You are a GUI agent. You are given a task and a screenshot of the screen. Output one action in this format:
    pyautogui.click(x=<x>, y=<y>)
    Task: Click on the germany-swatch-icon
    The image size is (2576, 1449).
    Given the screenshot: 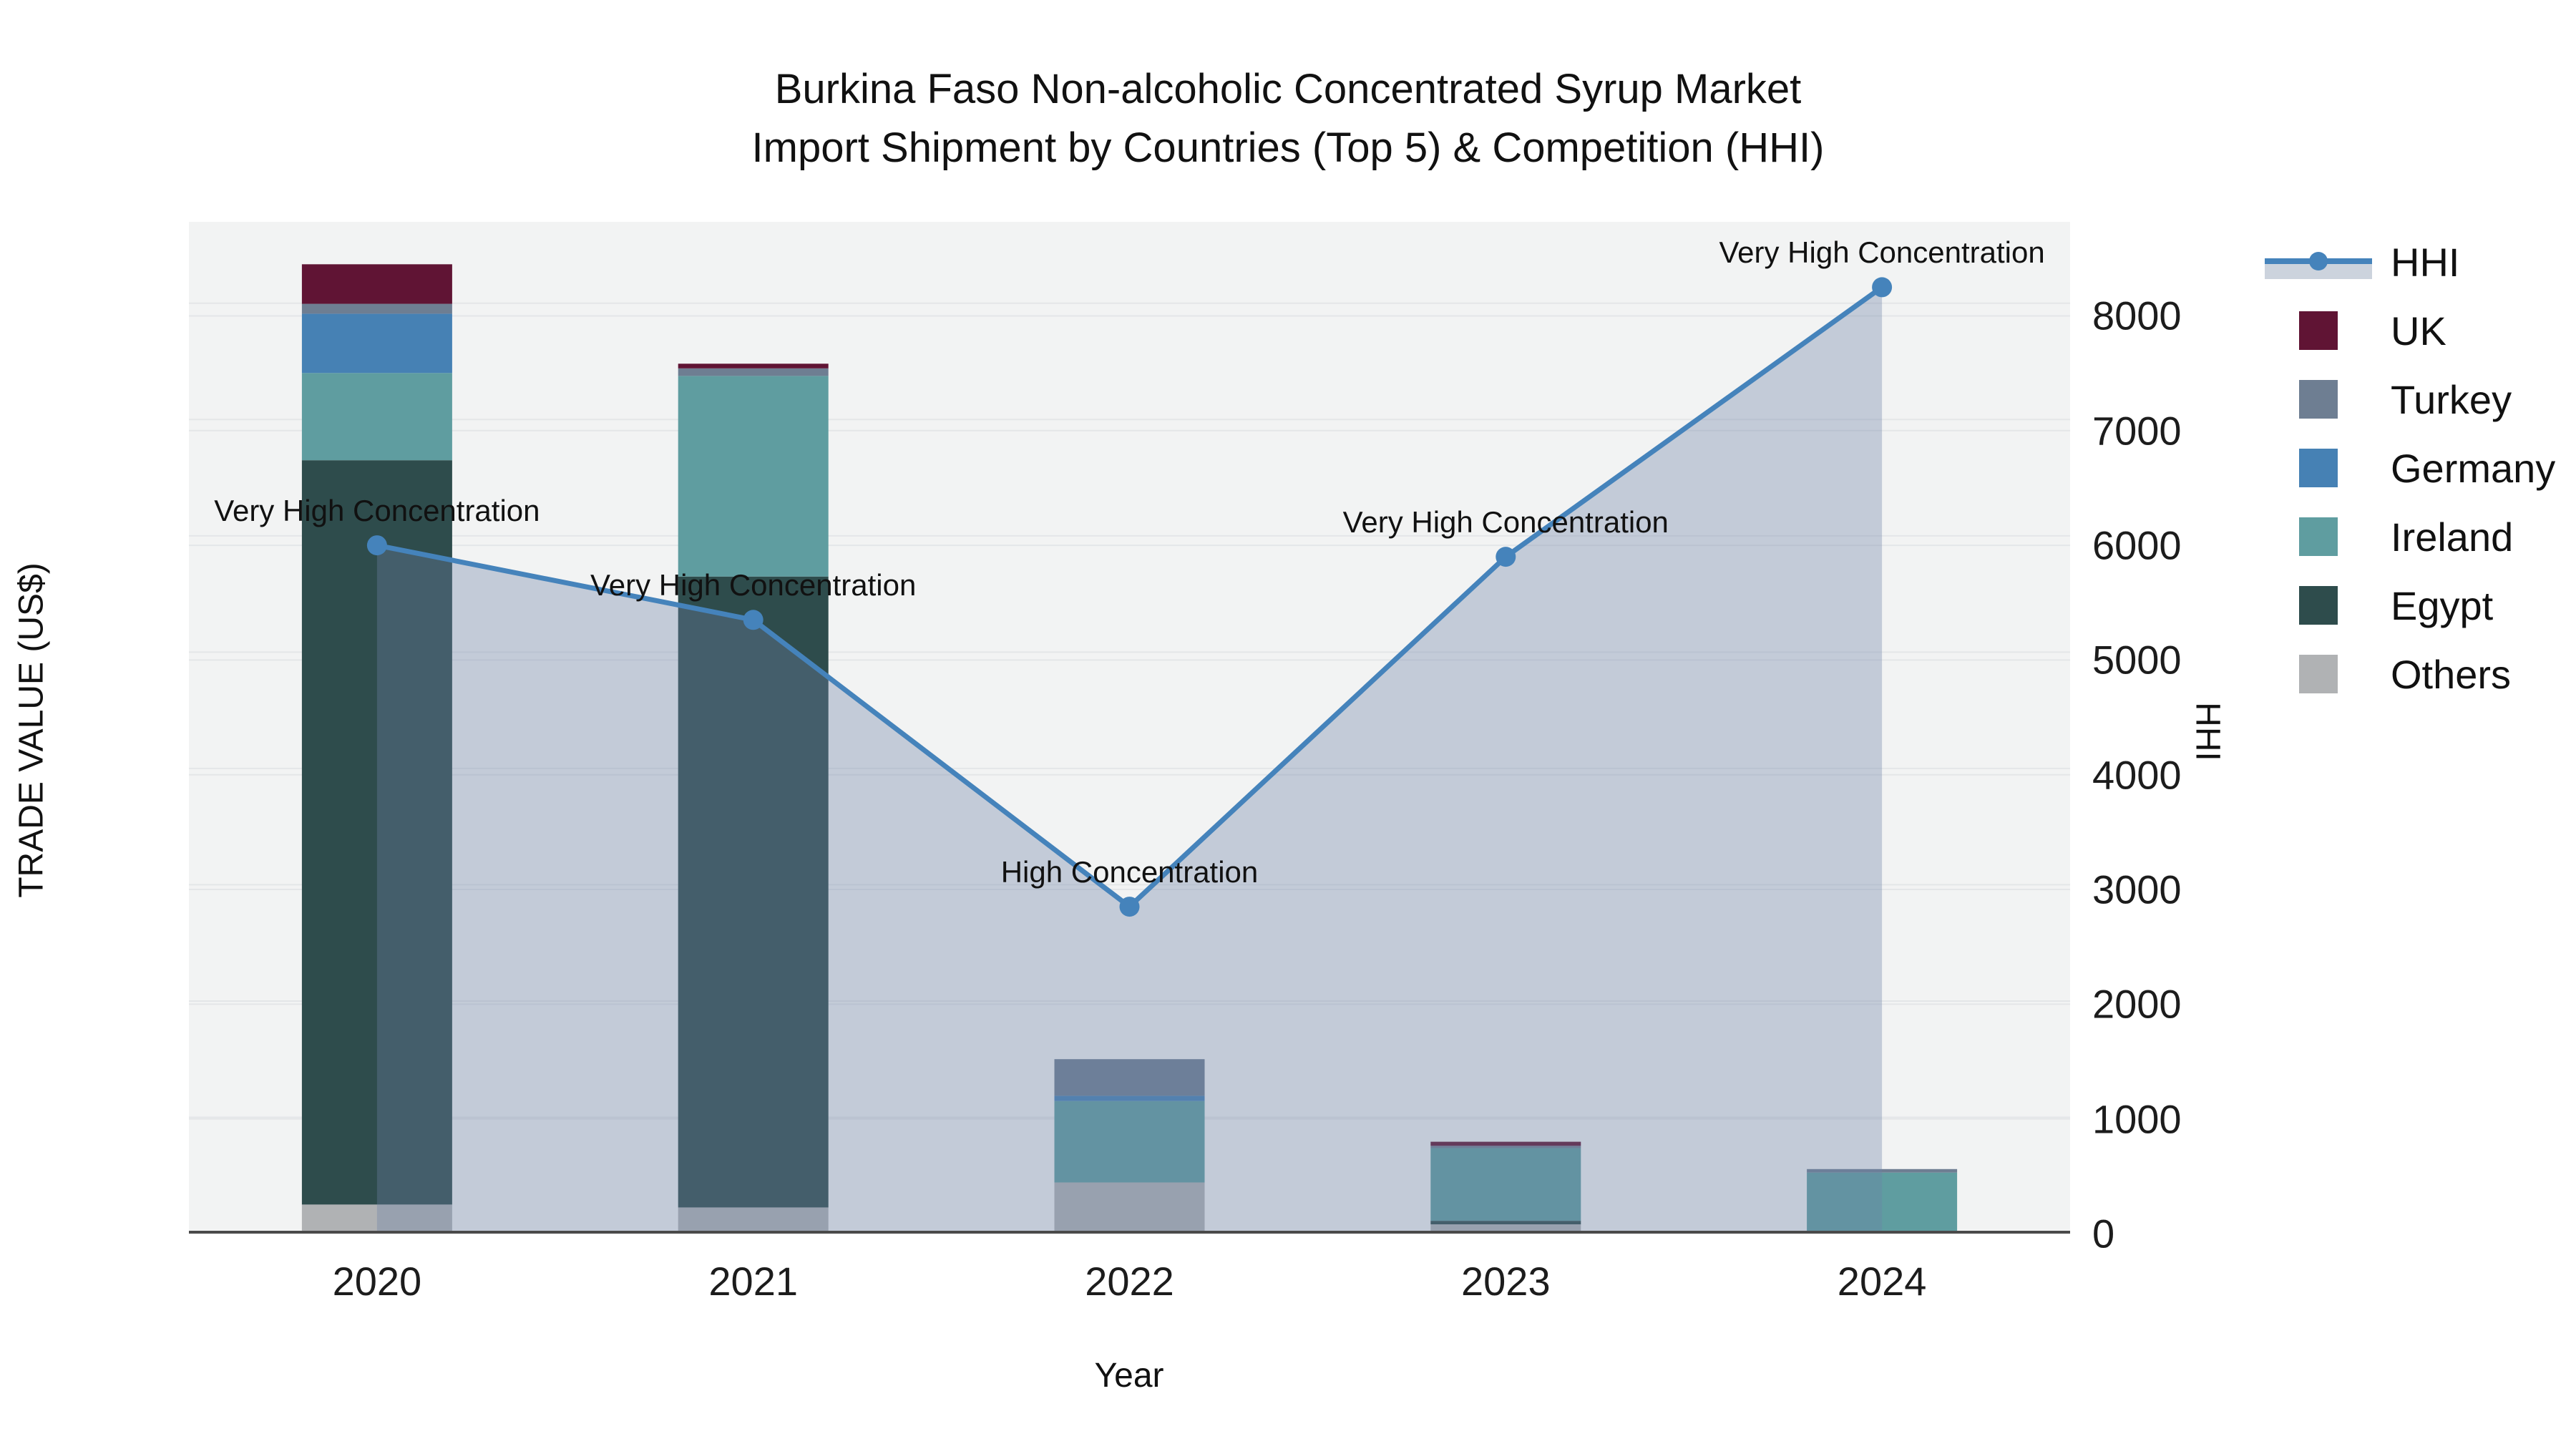 What is the action you would take?
    pyautogui.click(x=2318, y=468)
    